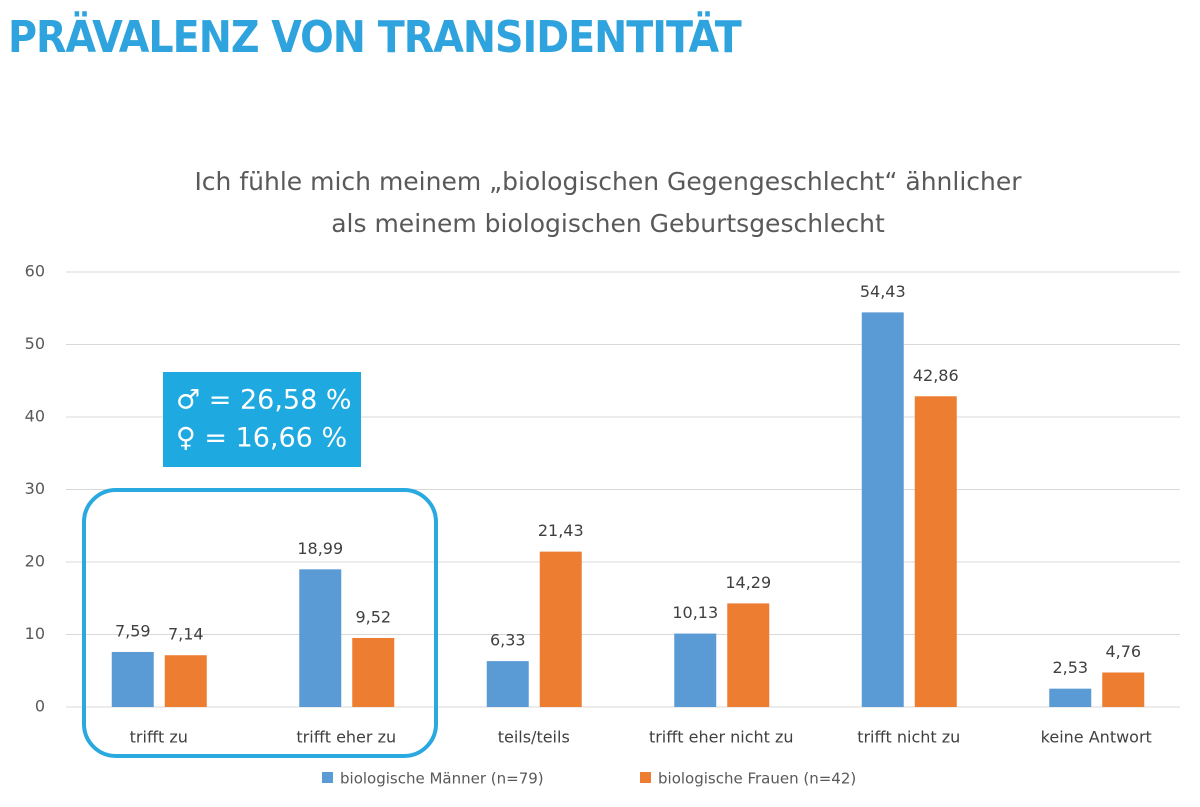  Describe the element at coordinates (133, 630) in the screenshot. I see `value-label: 7,59` at that location.